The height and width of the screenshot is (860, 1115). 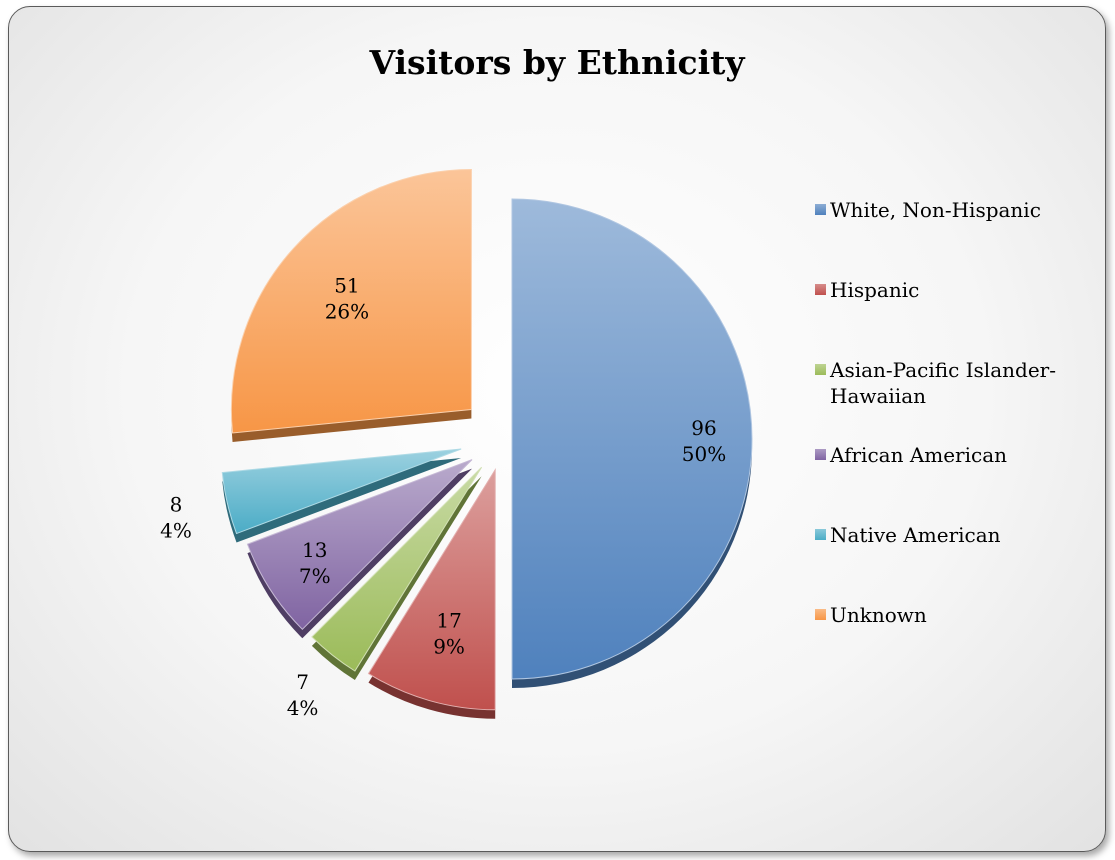 What do you see at coordinates (315, 576) in the screenshot?
I see `data-label-percent: 7%` at bounding box center [315, 576].